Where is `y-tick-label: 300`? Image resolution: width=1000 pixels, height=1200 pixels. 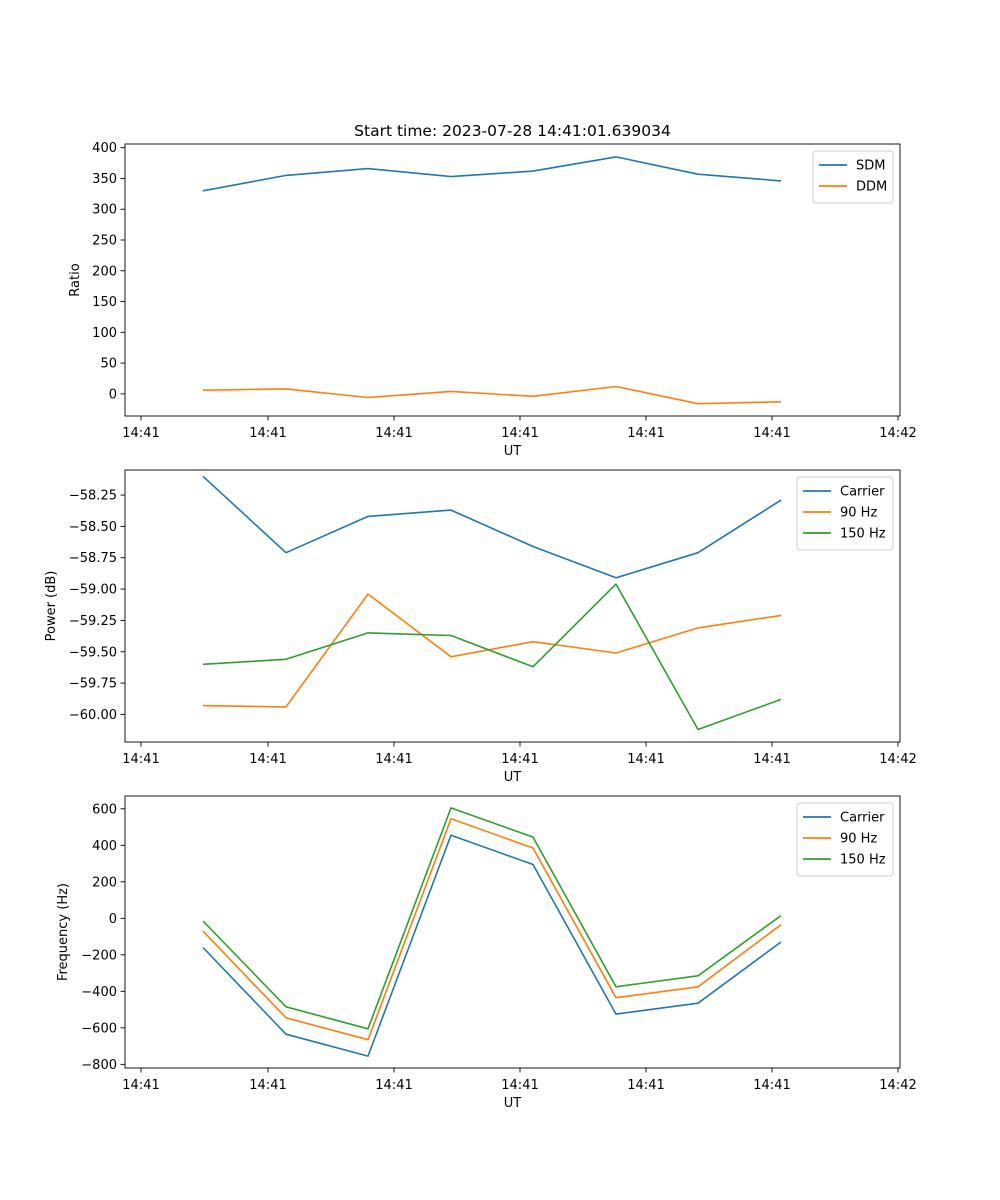 y-tick-label: 300 is located at coordinates (104, 210).